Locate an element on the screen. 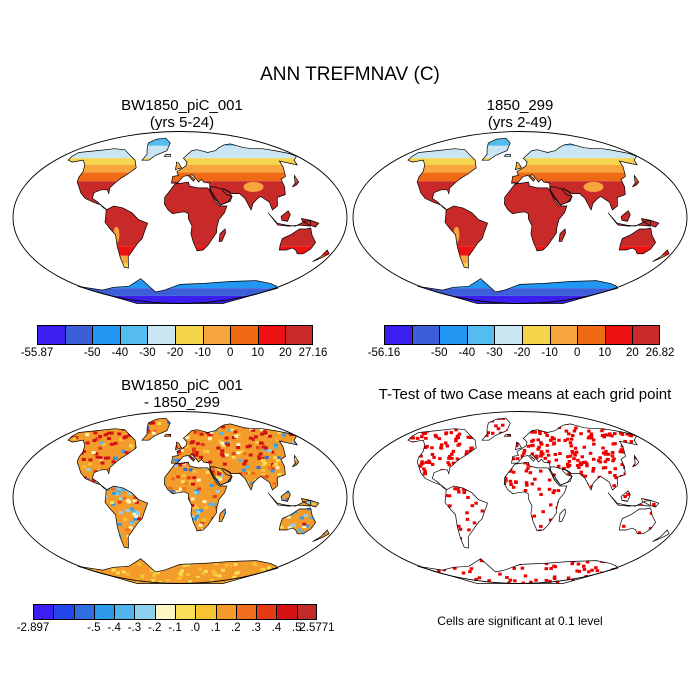  colorbar-tick-label: -.2 is located at coordinates (154, 628).